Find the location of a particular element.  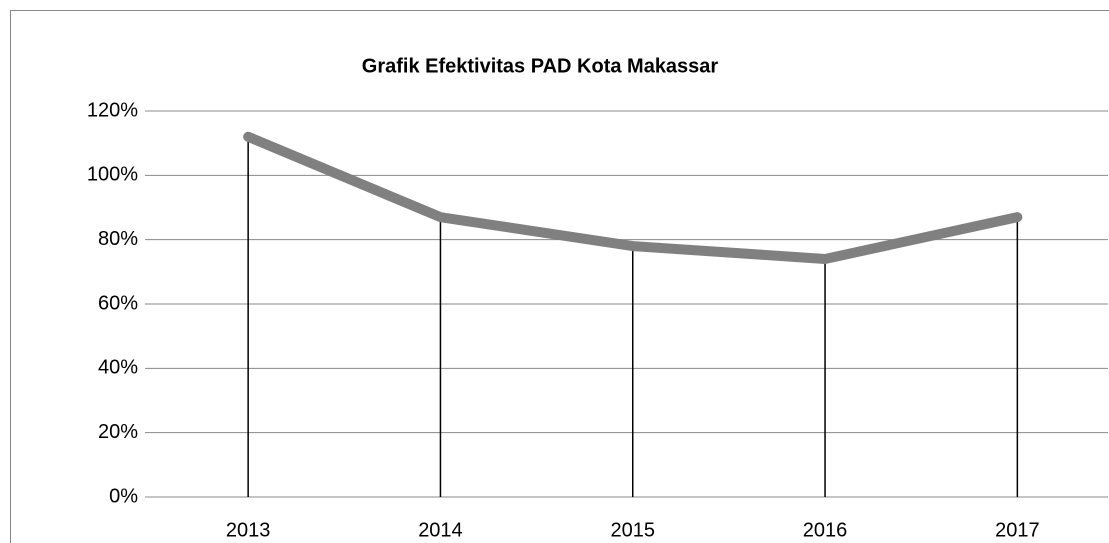

x-tick-label: 2016 is located at coordinates (825, 530).